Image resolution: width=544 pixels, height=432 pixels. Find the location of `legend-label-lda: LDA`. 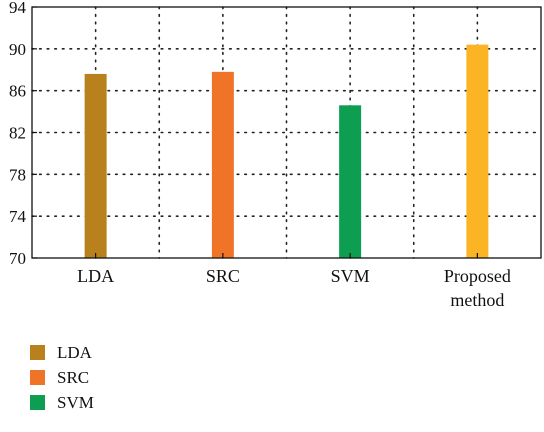

legend-label-lda: LDA is located at coordinates (74, 352).